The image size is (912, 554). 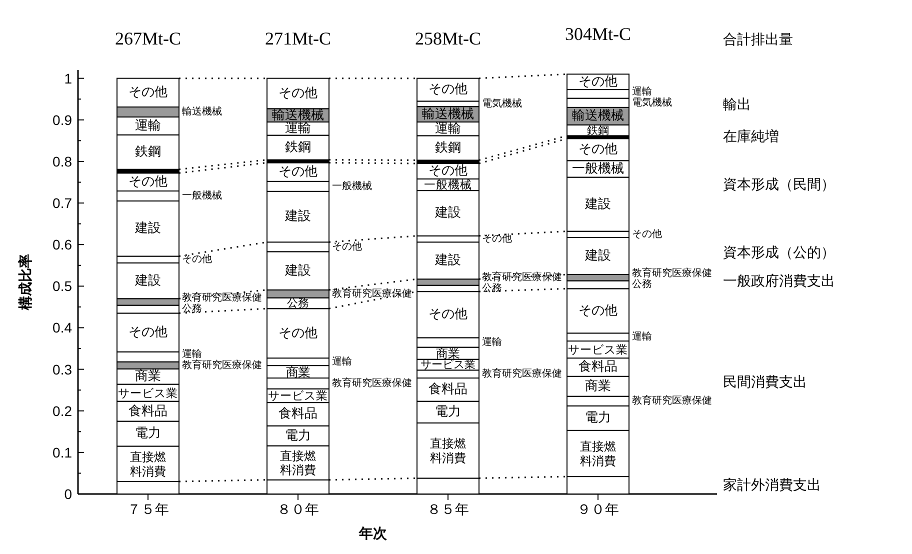 I want to click on y-tick-label: 0, so click(x=68, y=494).